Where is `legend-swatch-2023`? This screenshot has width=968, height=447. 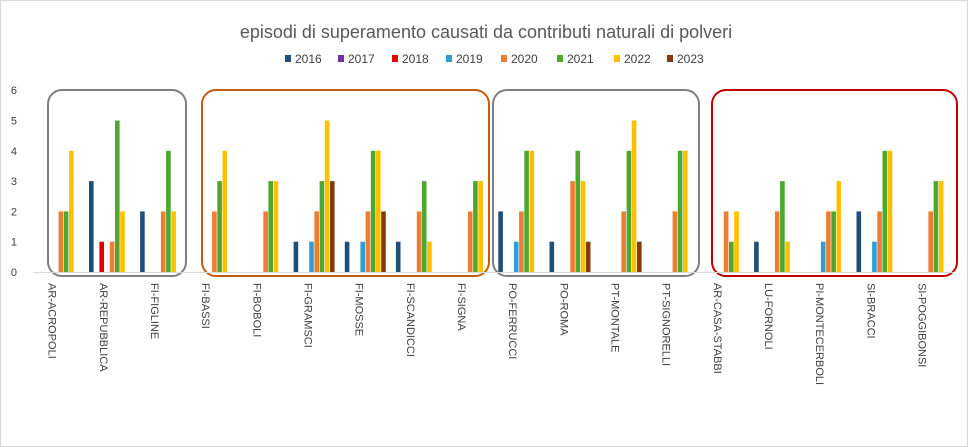 legend-swatch-2023 is located at coordinates (670, 58).